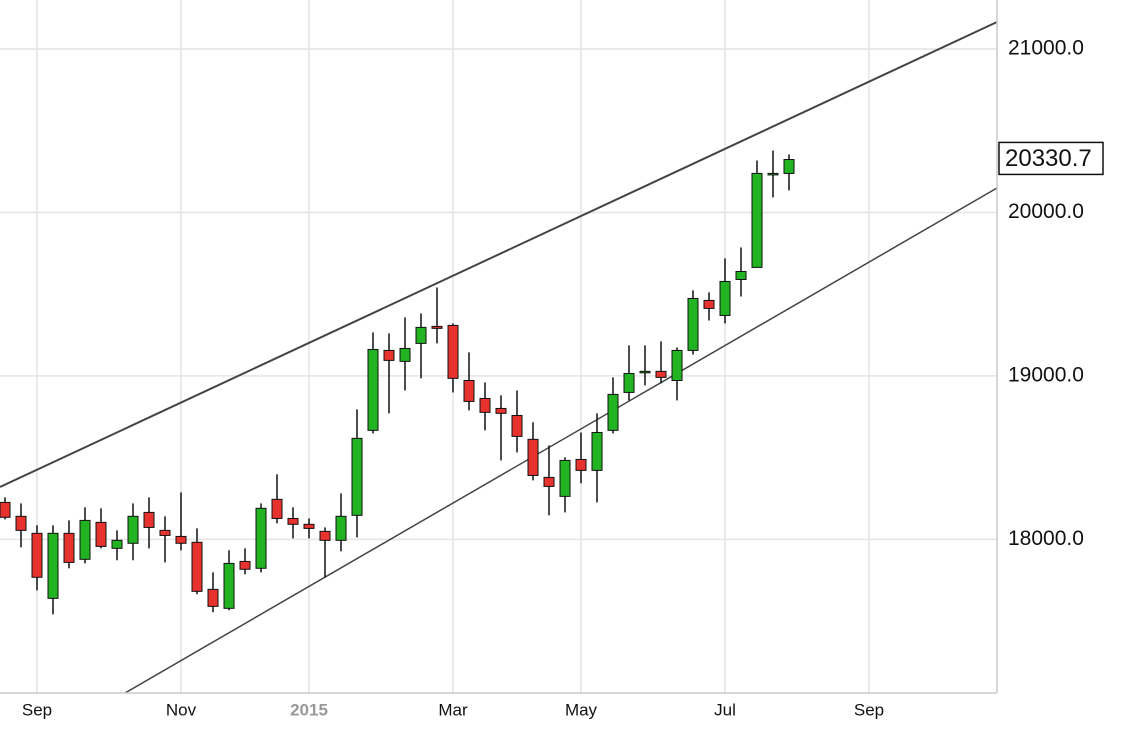 This screenshot has height=742, width=1136. Describe the element at coordinates (1048, 158) in the screenshot. I see `last-price-label: 20330.7` at that location.